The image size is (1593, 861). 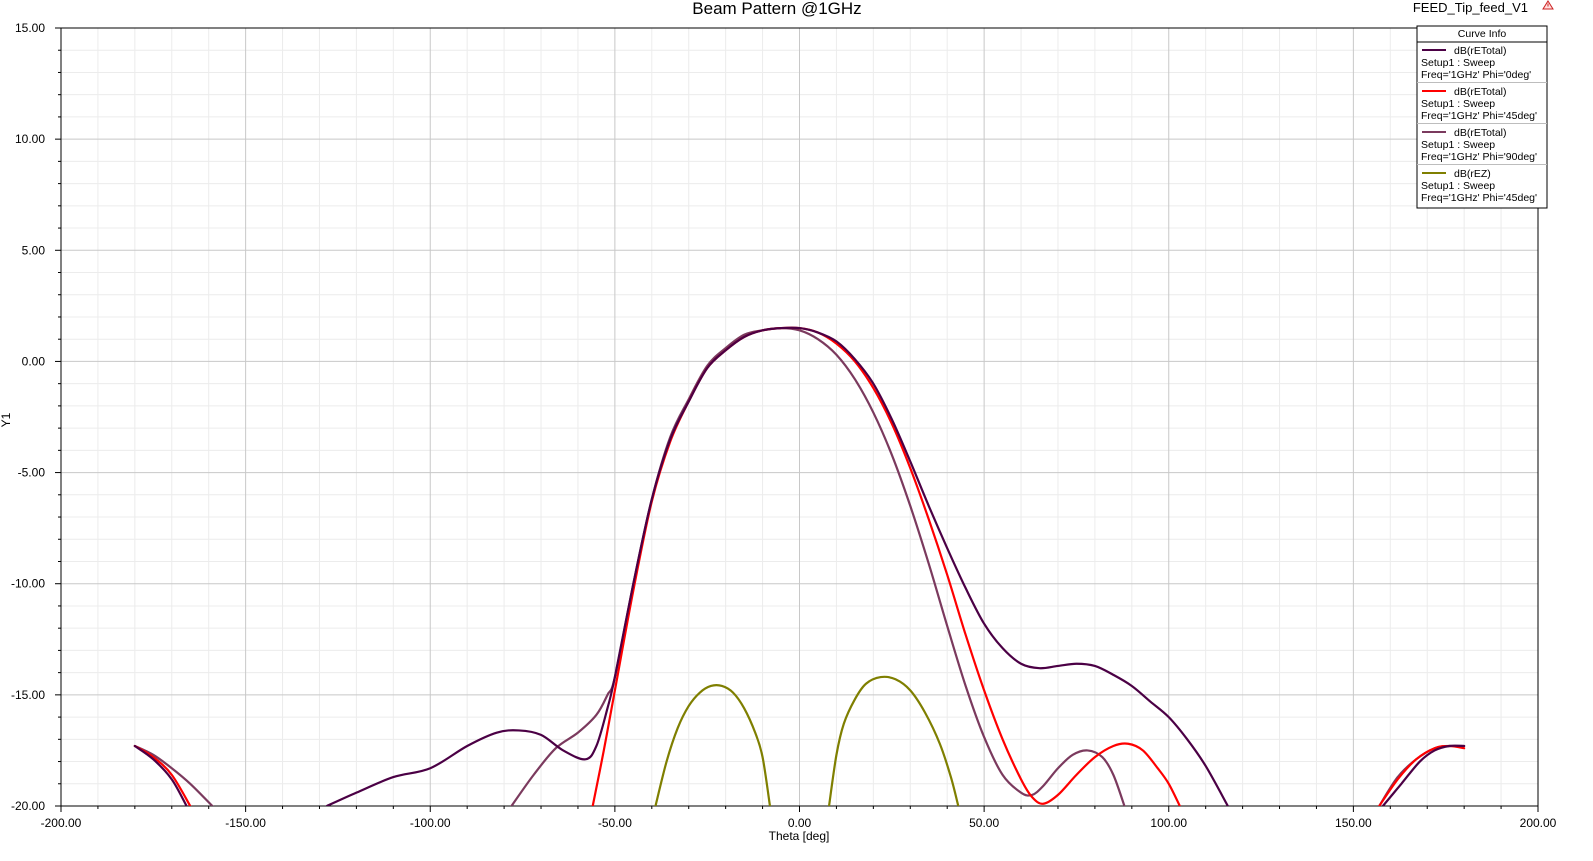 What do you see at coordinates (430, 823) in the screenshot?
I see `x-tick-label: -100.00` at bounding box center [430, 823].